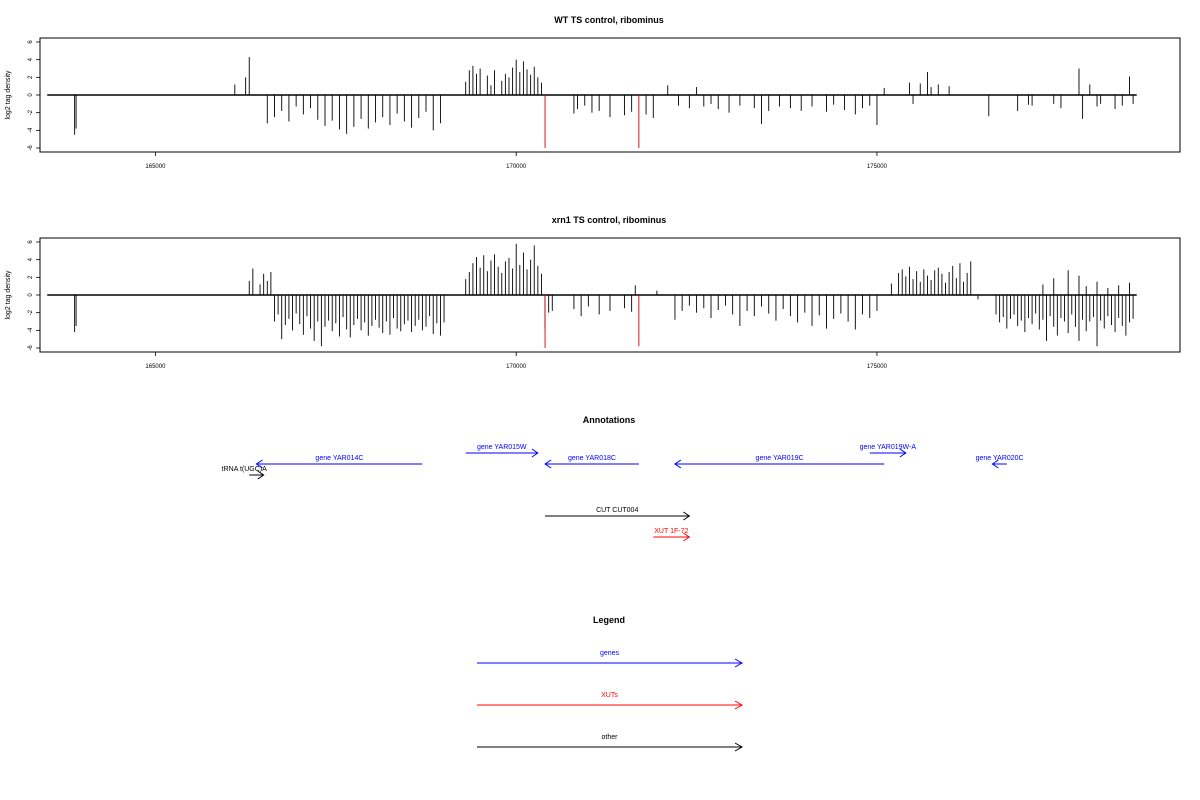 Image resolution: width=1200 pixels, height=800 pixels. Describe the element at coordinates (339, 458) in the screenshot. I see `feature-label: gene YAR014C` at that location.